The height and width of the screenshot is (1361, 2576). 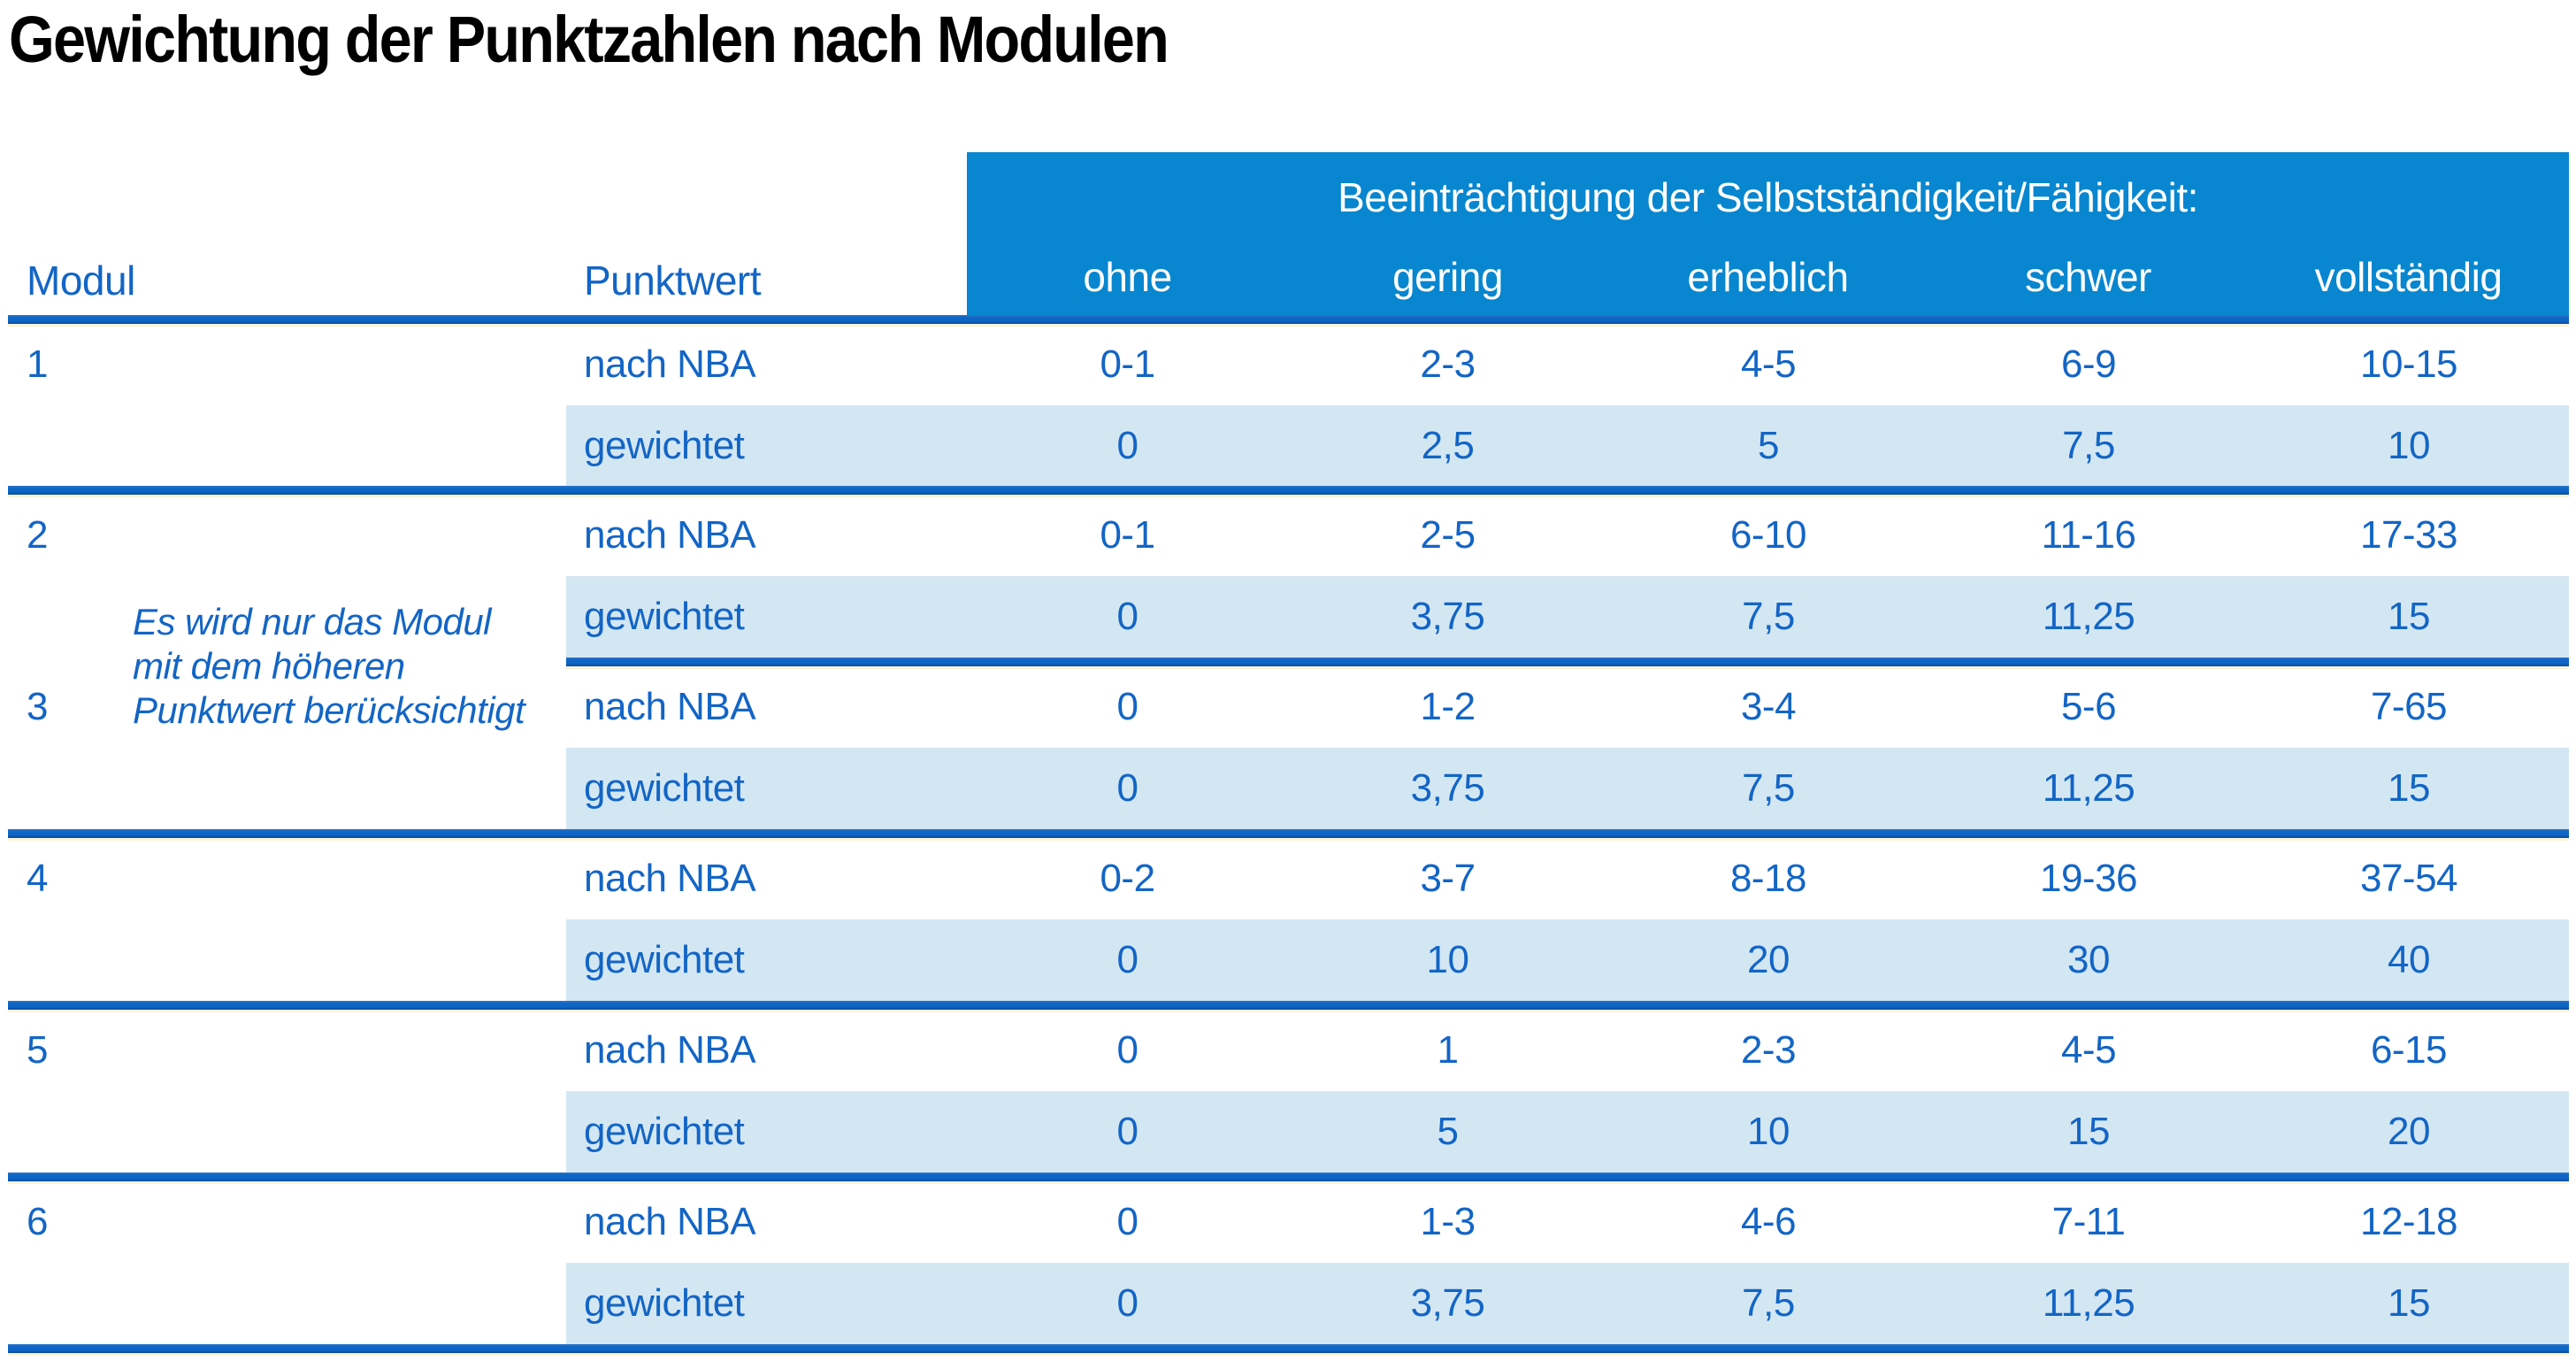 I want to click on value-cell: 40, so click(x=2409, y=959).